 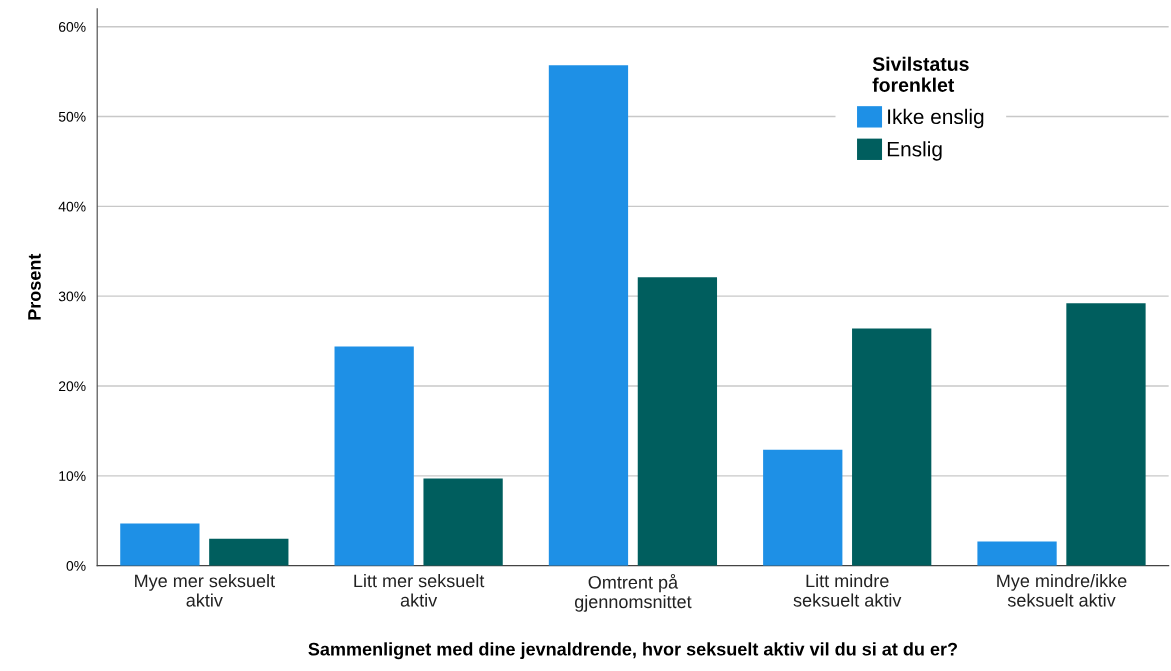 I want to click on y-tick-label: 60%, so click(x=72, y=27).